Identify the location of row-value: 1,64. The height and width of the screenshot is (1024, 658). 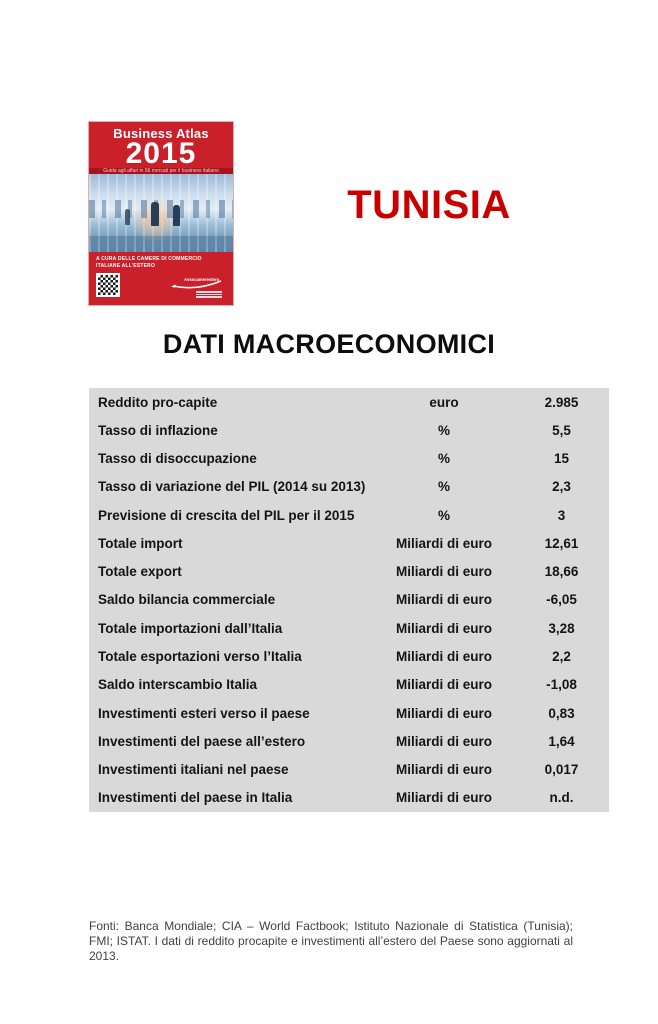
(561, 741).